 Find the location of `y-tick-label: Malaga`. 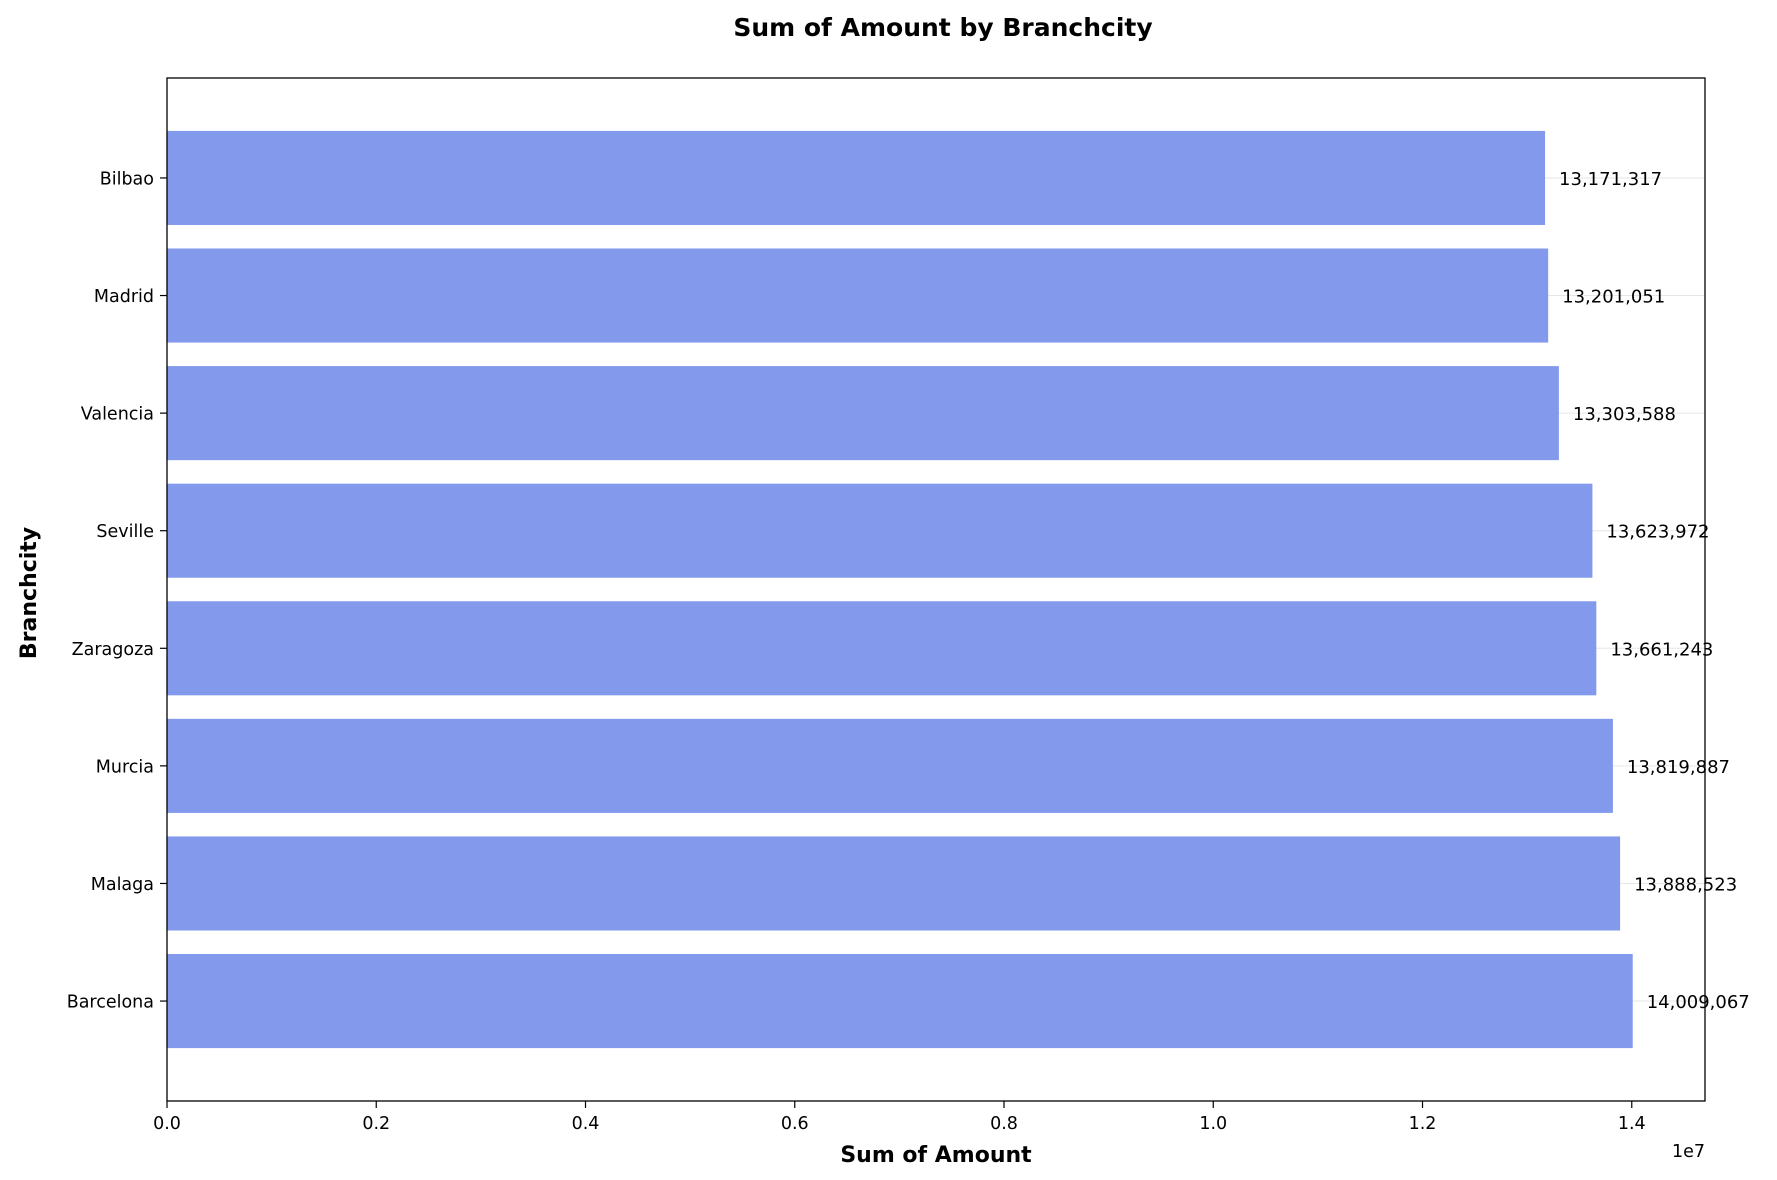

y-tick-label: Malaga is located at coordinates (122, 885).